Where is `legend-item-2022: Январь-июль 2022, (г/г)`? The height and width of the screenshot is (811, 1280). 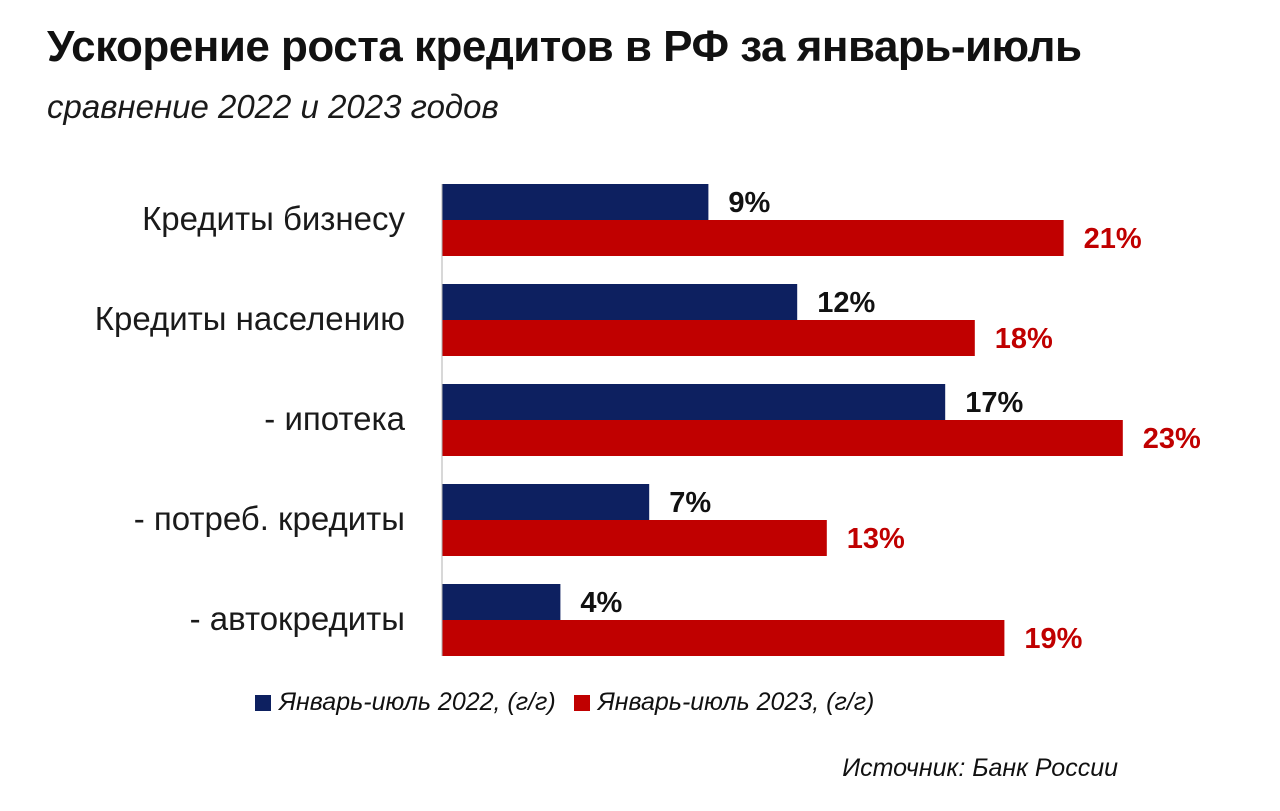
legend-item-2022: Январь-июль 2022, (г/г) is located at coordinates (405, 702).